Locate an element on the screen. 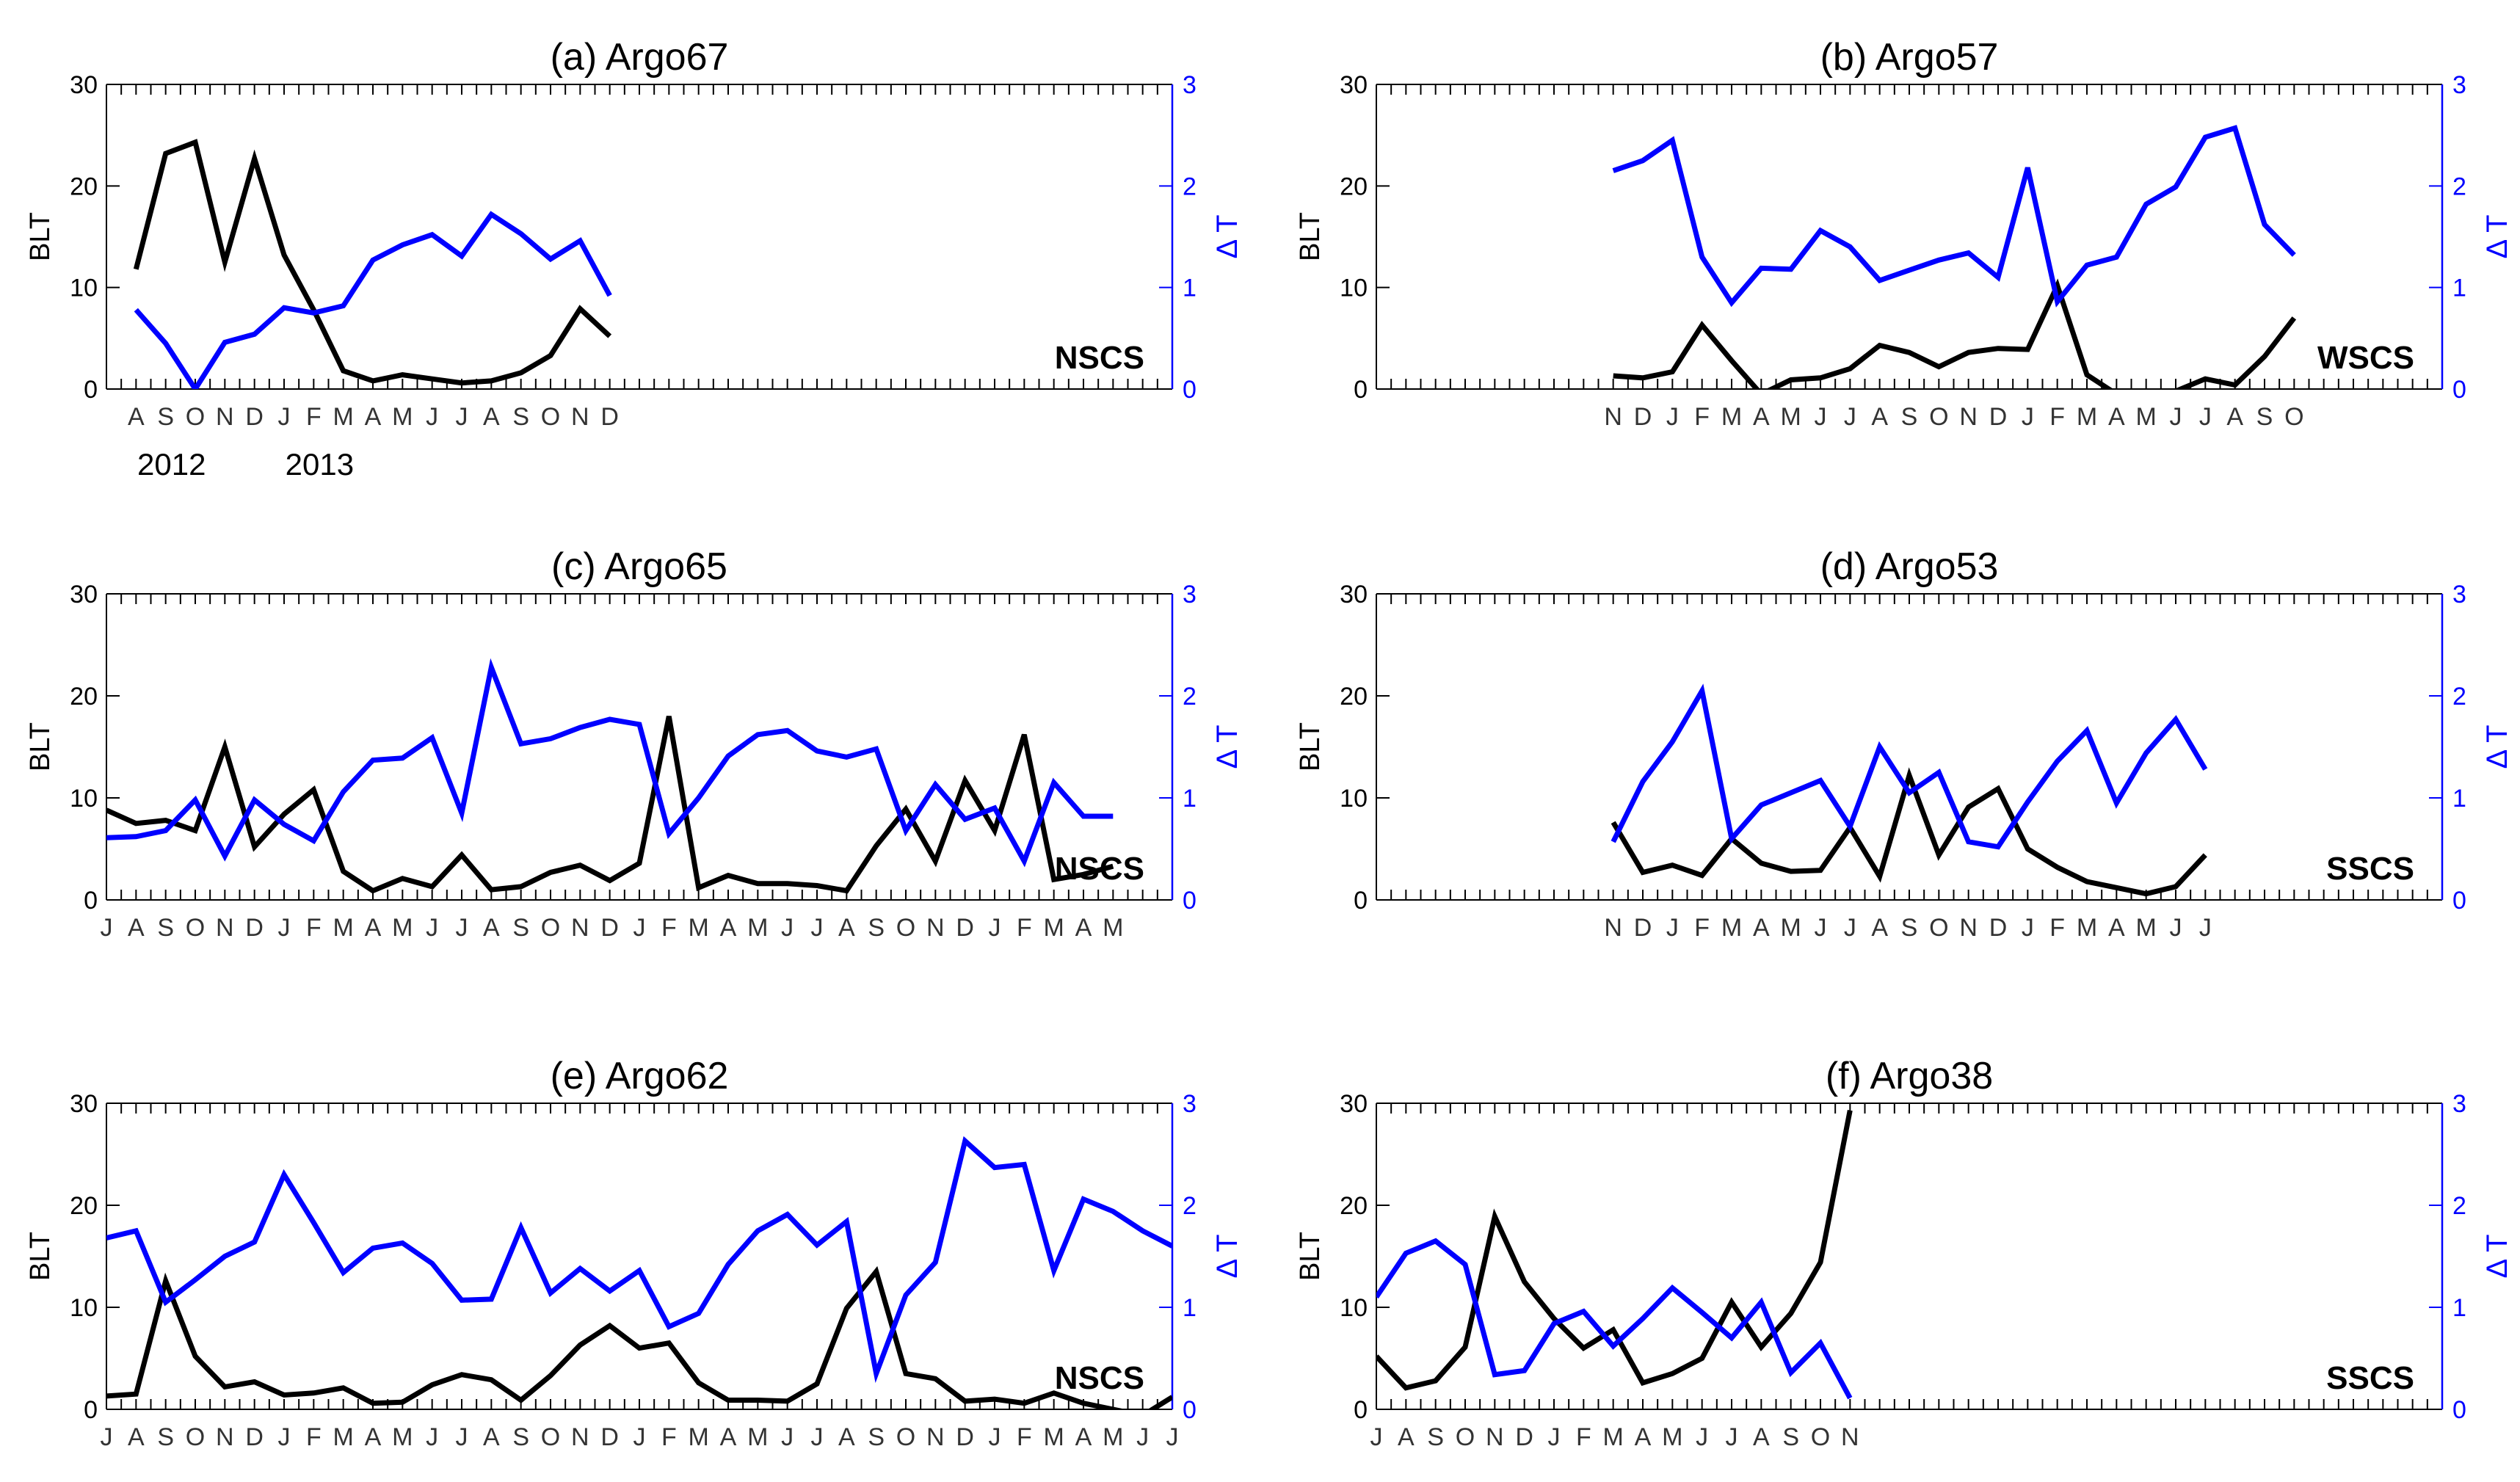 Image resolution: width=2520 pixels, height=1482 pixels. year-label: 2013 is located at coordinates (320, 464).